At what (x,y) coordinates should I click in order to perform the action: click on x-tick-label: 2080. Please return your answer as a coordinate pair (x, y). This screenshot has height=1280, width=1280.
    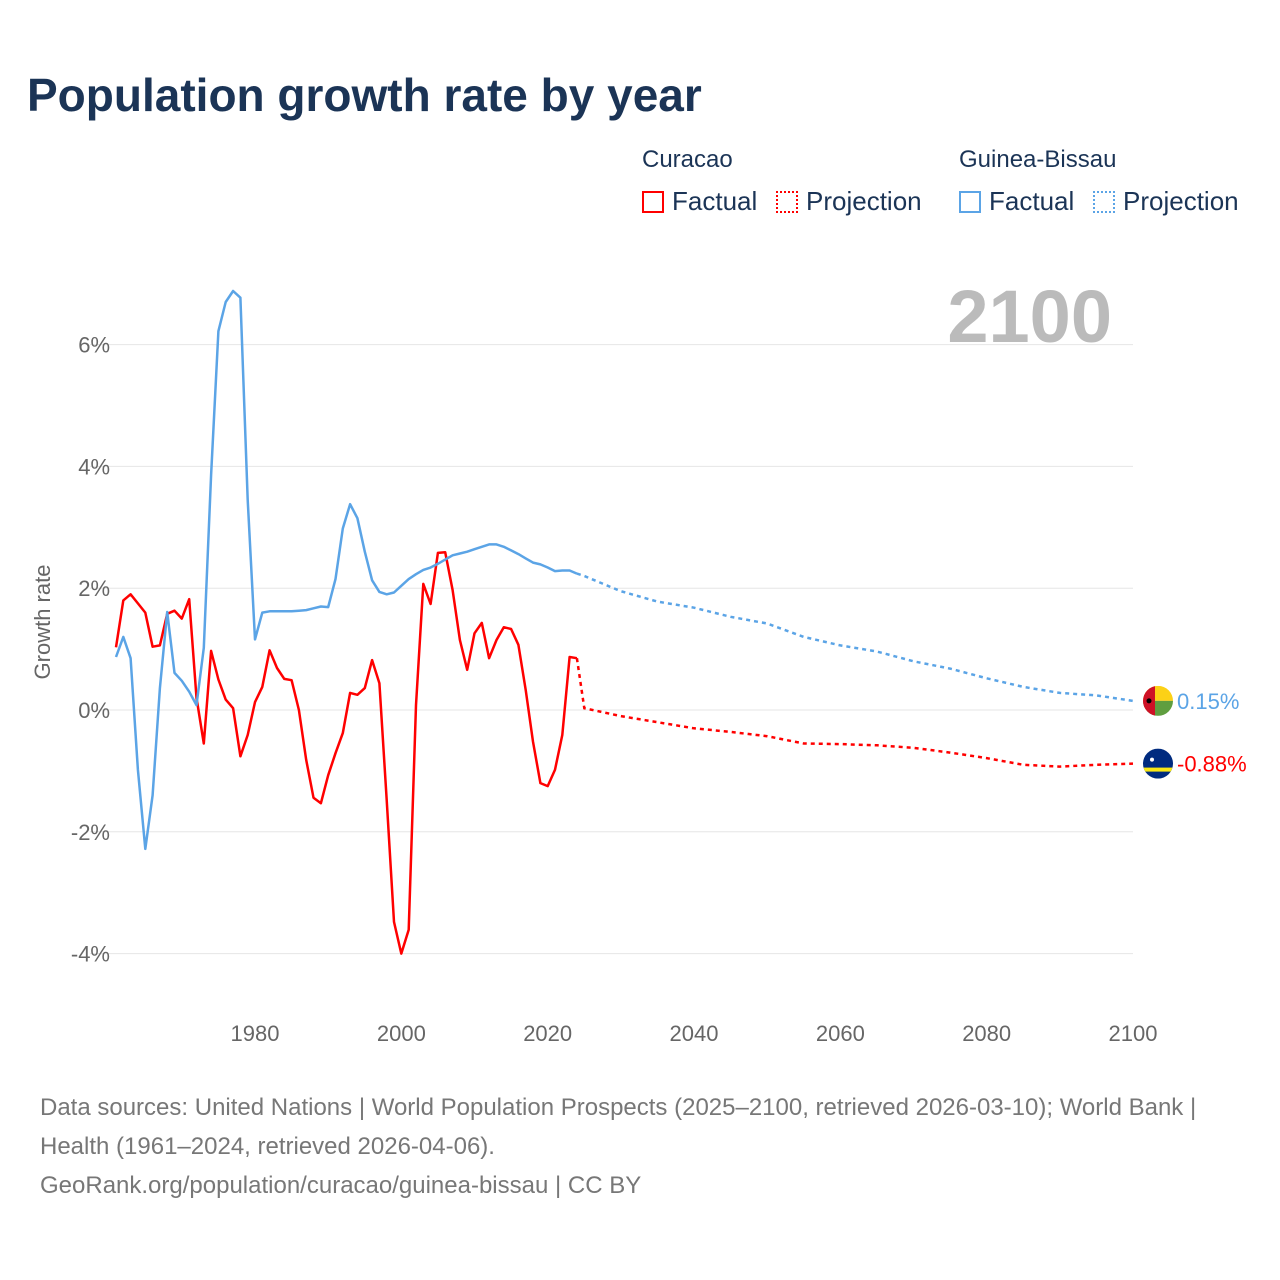
    Looking at the image, I should click on (986, 1033).